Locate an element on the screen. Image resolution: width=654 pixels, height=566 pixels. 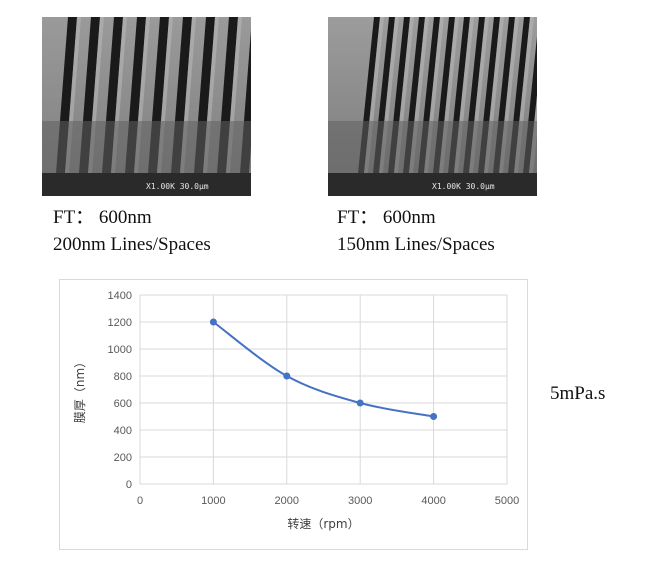
sem-image-150nm: X1.00K 30.0µm is located at coordinates (432, 106).